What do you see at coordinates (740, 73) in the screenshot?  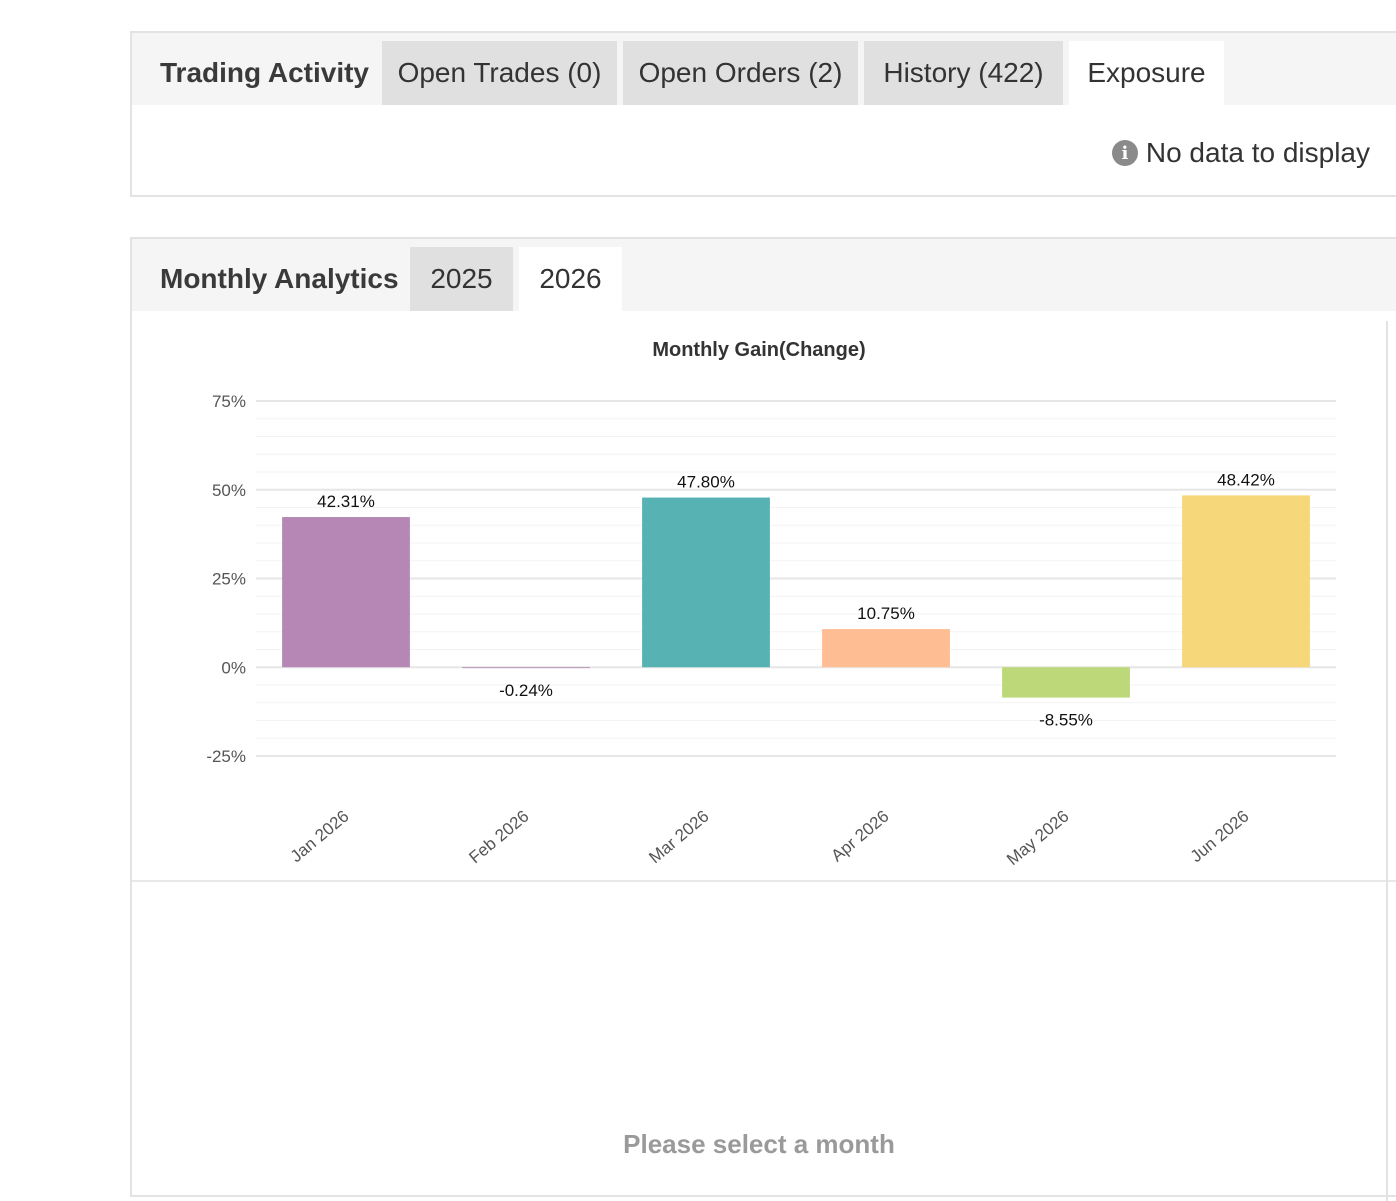 I see `tab-open-orders: Open Orders (2)` at bounding box center [740, 73].